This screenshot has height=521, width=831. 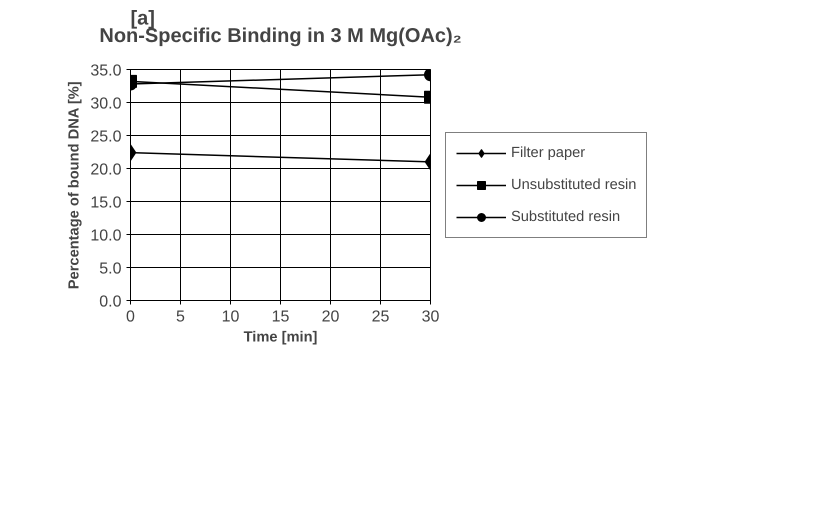 What do you see at coordinates (142, 19) in the screenshot?
I see `text: [a]` at bounding box center [142, 19].